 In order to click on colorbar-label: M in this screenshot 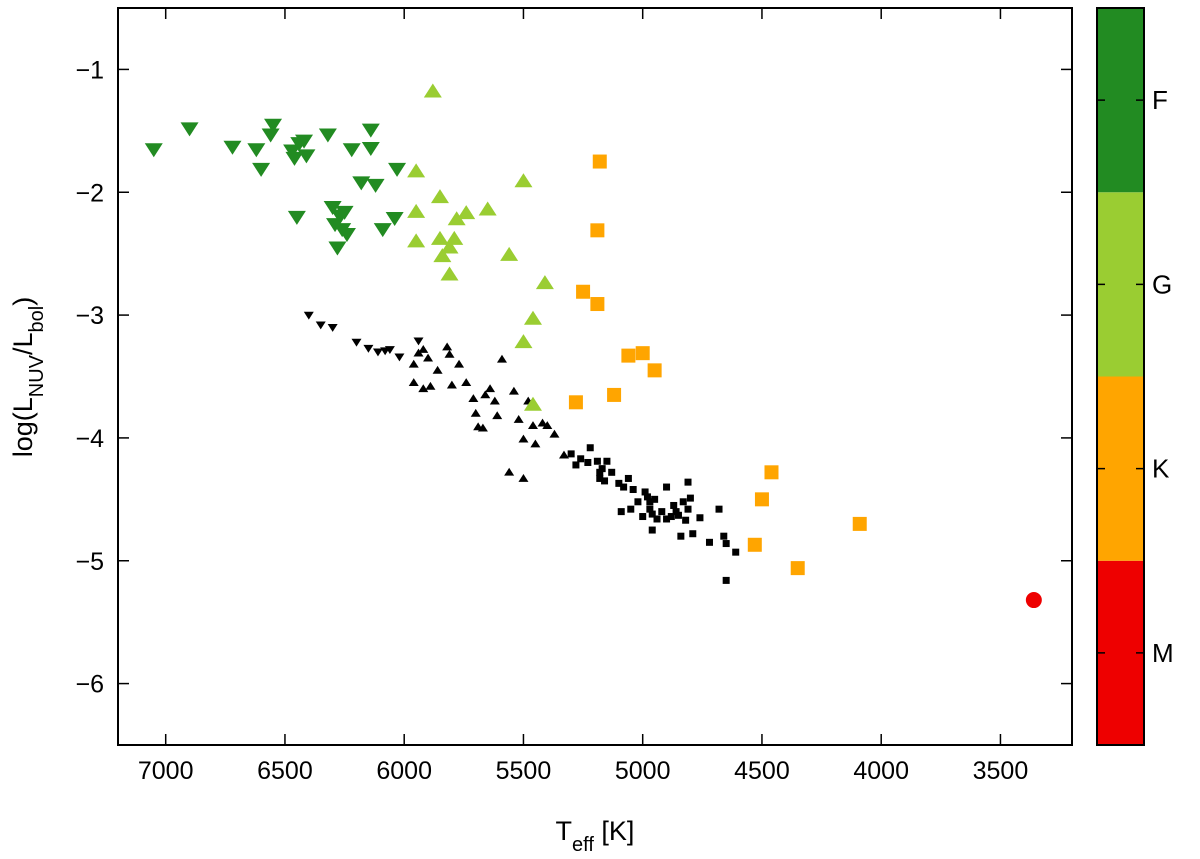, I will do `click(1163, 653)`.